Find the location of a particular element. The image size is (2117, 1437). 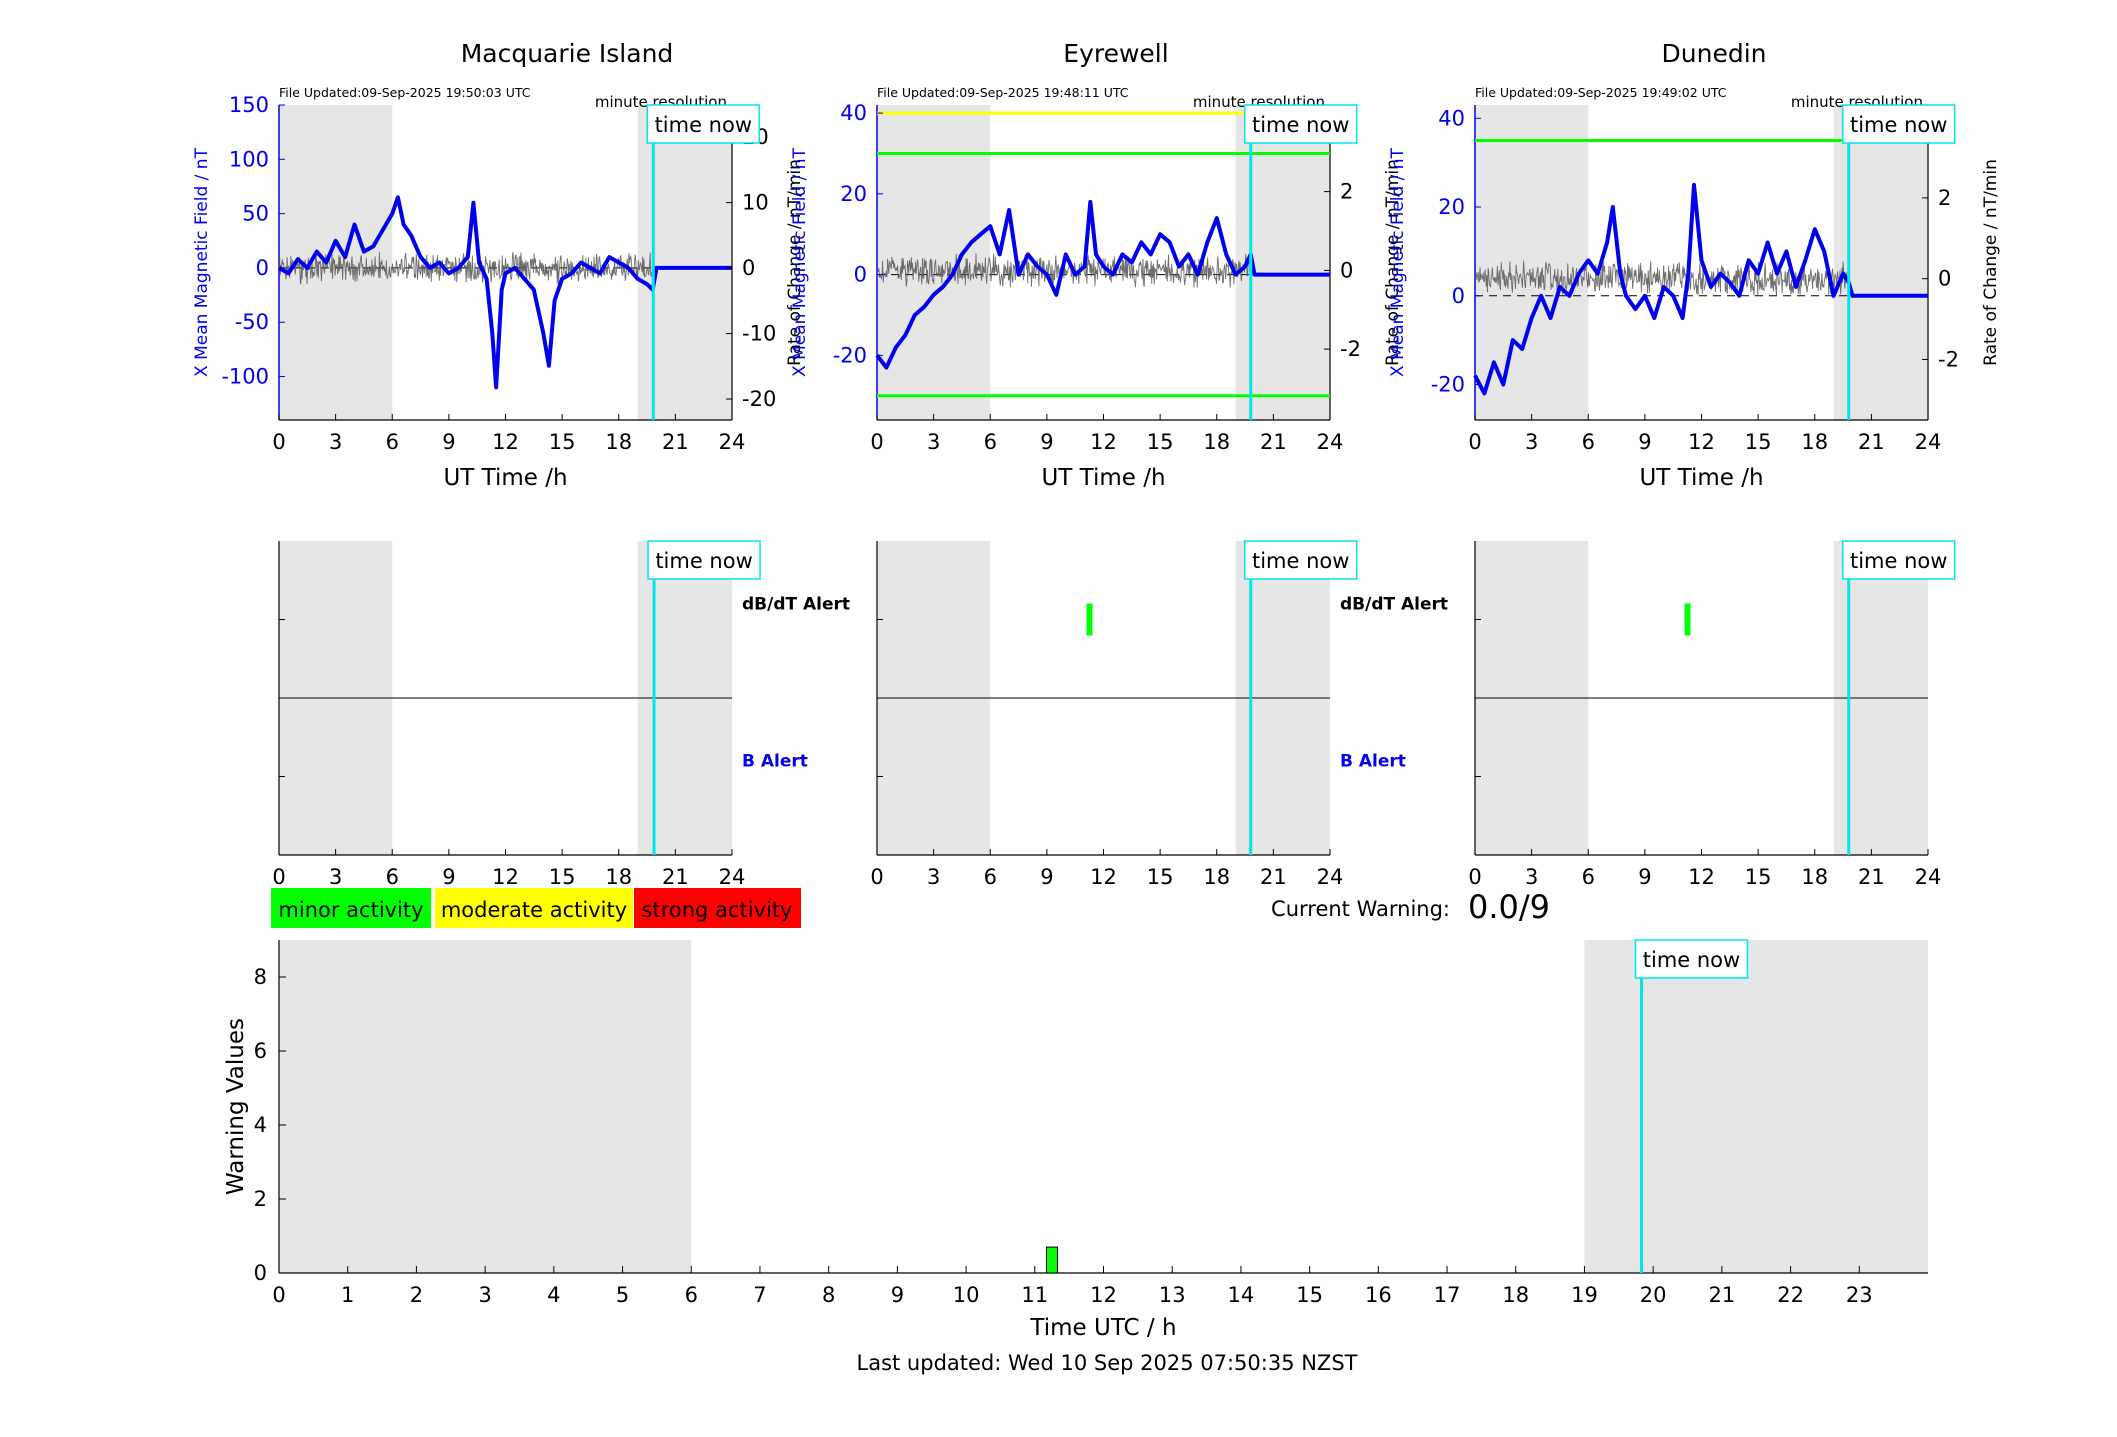

mag-0-ytick-left-label: 100 is located at coordinates (249, 159).